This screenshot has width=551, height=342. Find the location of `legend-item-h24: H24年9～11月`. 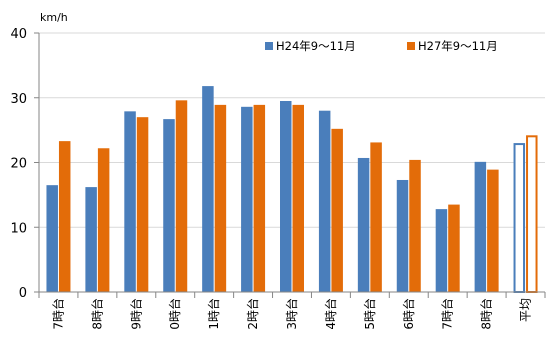

legend-item-h24: H24年9～11月 is located at coordinates (310, 46).